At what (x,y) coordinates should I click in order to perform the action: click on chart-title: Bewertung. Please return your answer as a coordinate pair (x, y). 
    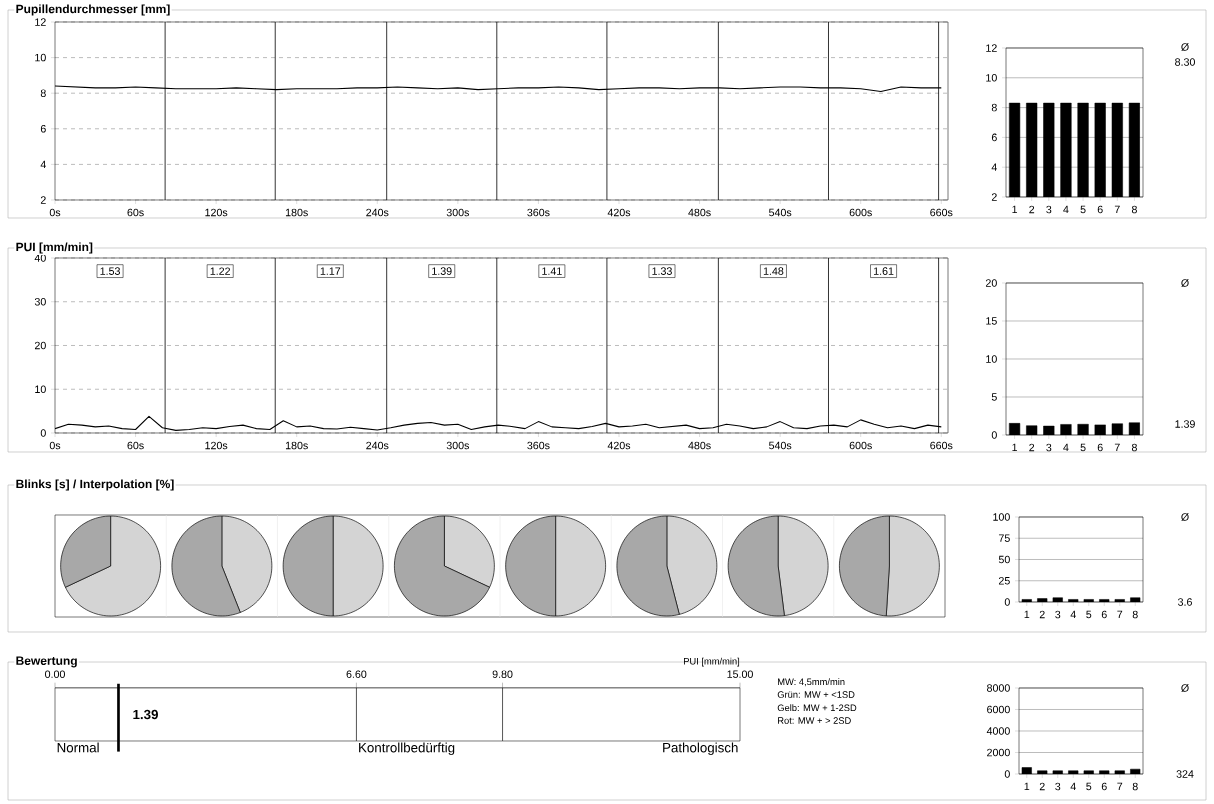
    Looking at the image, I should click on (46, 662).